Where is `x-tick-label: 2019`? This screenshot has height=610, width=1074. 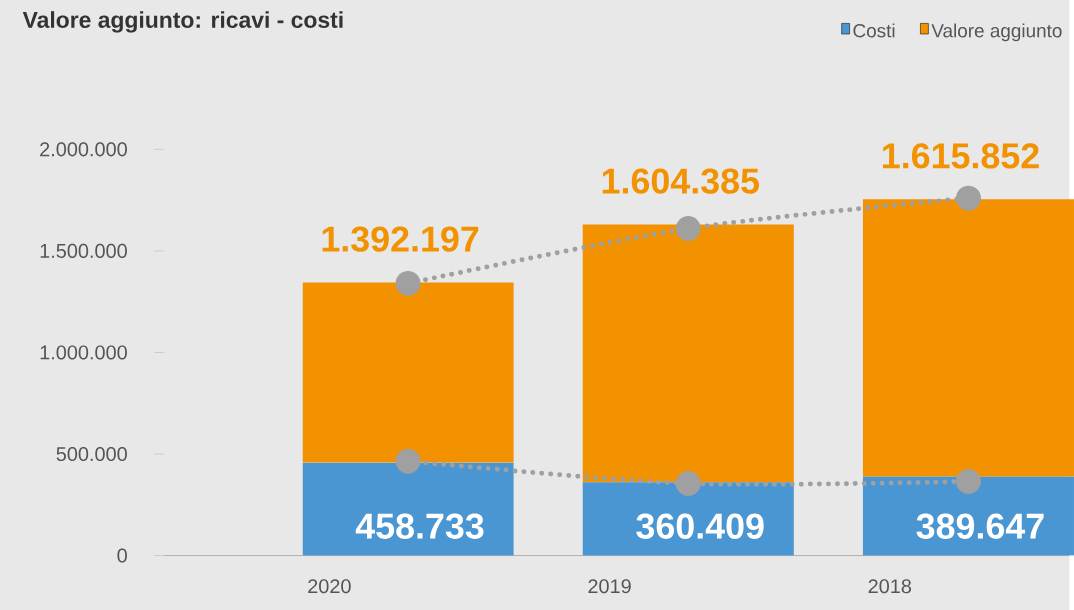 x-tick-label: 2019 is located at coordinates (609, 586).